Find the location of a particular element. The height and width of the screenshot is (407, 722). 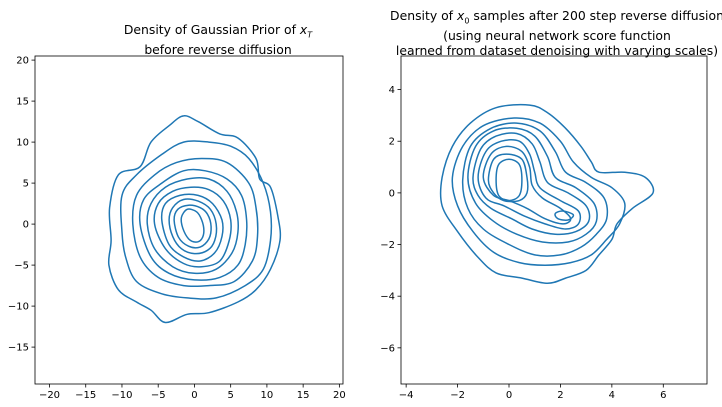

chart-1-x-tick-label-8: 15 is located at coordinates (303, 395).